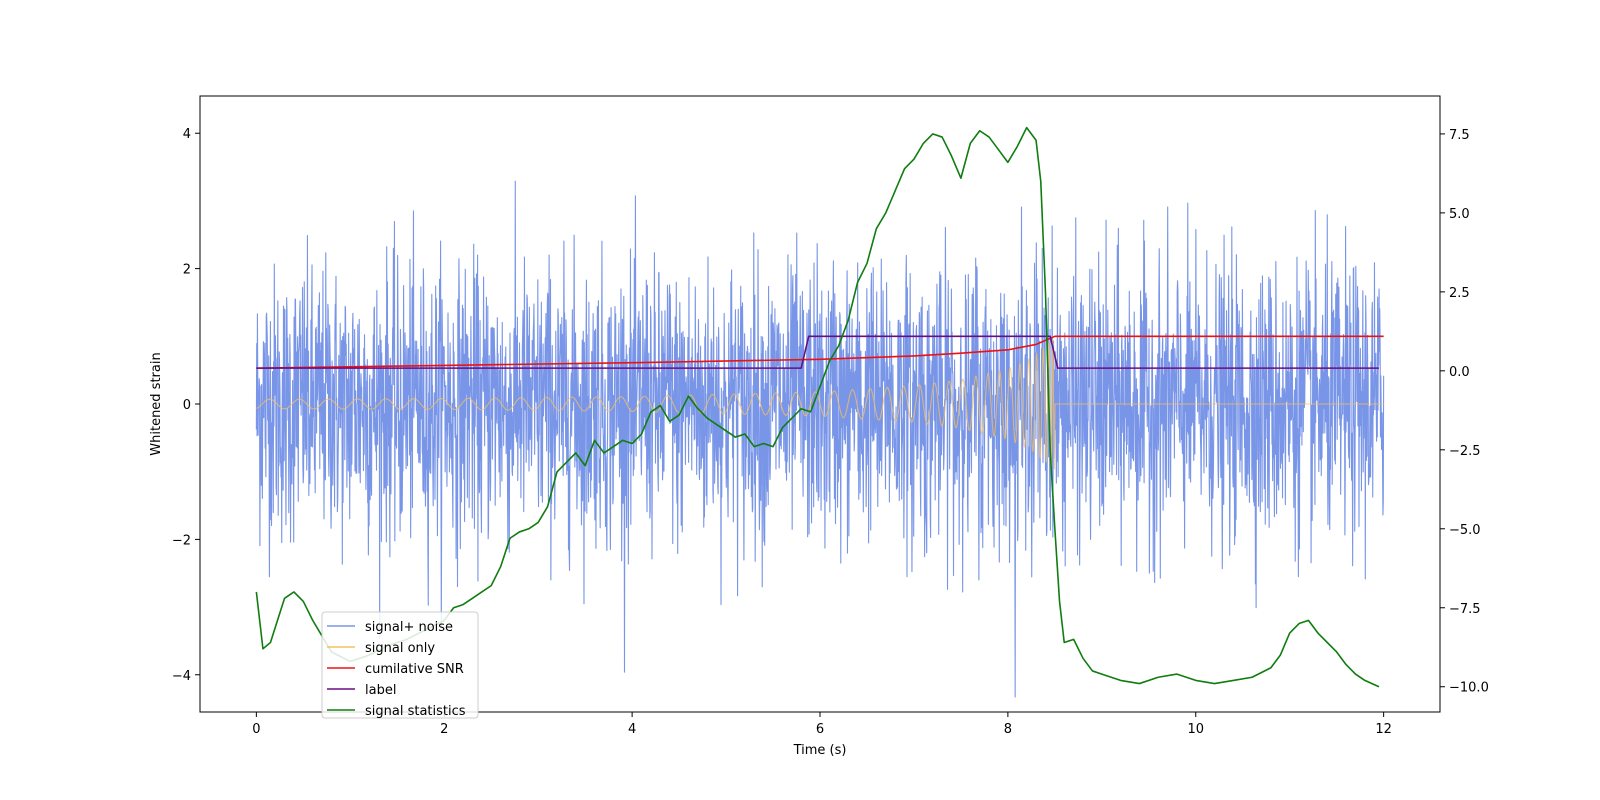 Image resolution: width=1600 pixels, height=800 pixels. What do you see at coordinates (1464, 412) in the screenshot?
I see `y-axis-right: −10.0 −7.5 −5.0 −2.5 0.0 2.5 5.0 7.5` at bounding box center [1464, 412].